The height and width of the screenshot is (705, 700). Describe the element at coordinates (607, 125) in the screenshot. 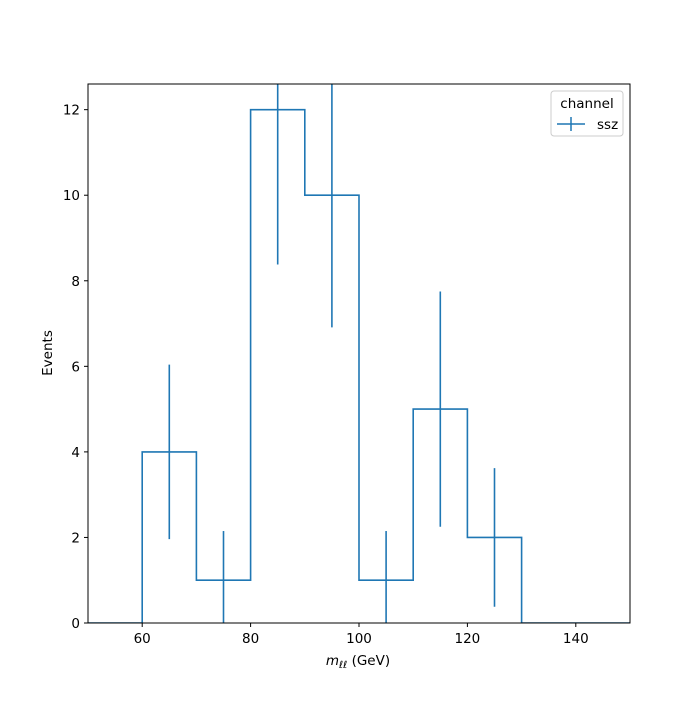

I see `legend-label-ssz: ssz` at that location.